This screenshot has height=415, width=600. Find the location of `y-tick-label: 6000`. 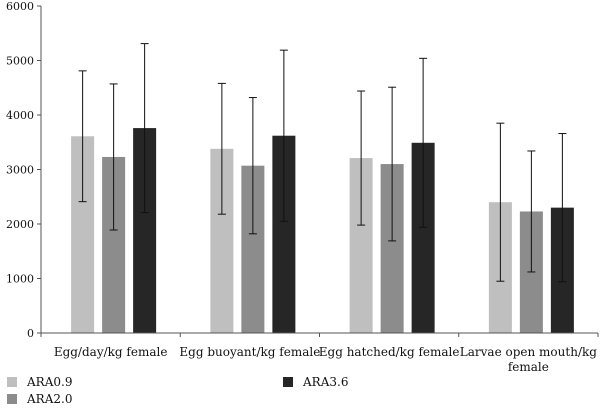

y-tick-label: 6000 is located at coordinates (20, 6).